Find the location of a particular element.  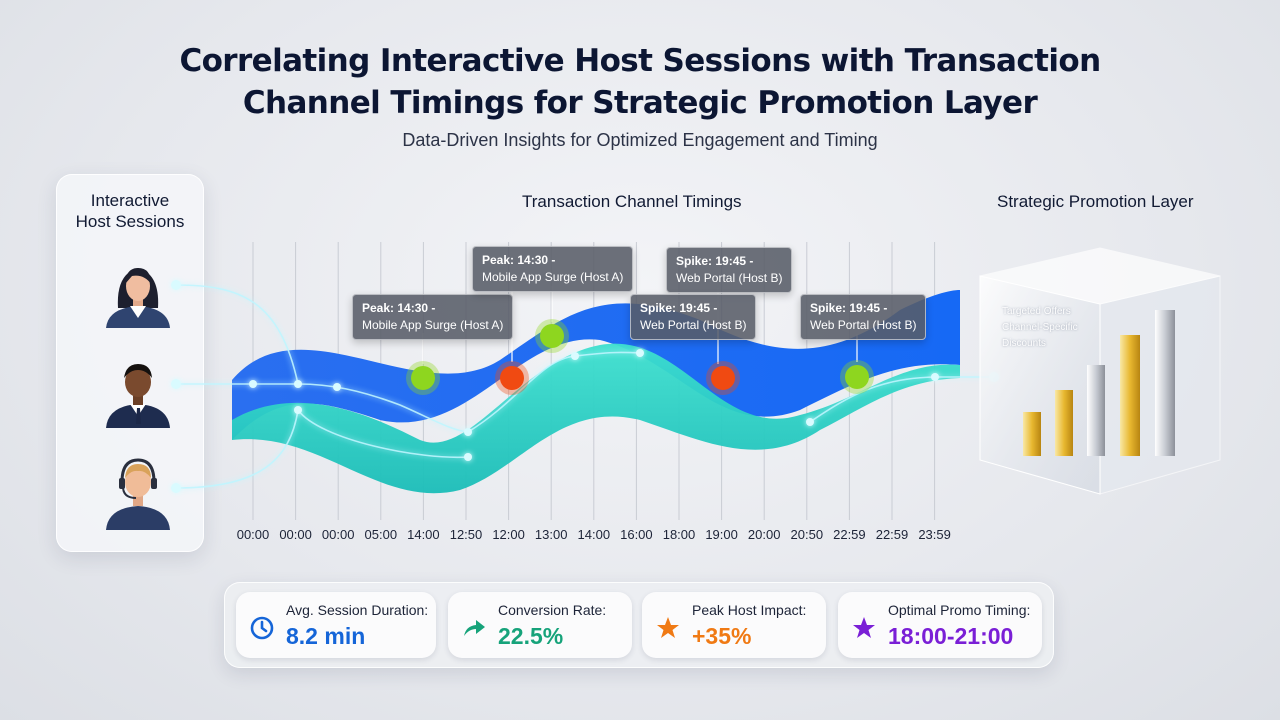

blue-channel-band is located at coordinates (596, 365).